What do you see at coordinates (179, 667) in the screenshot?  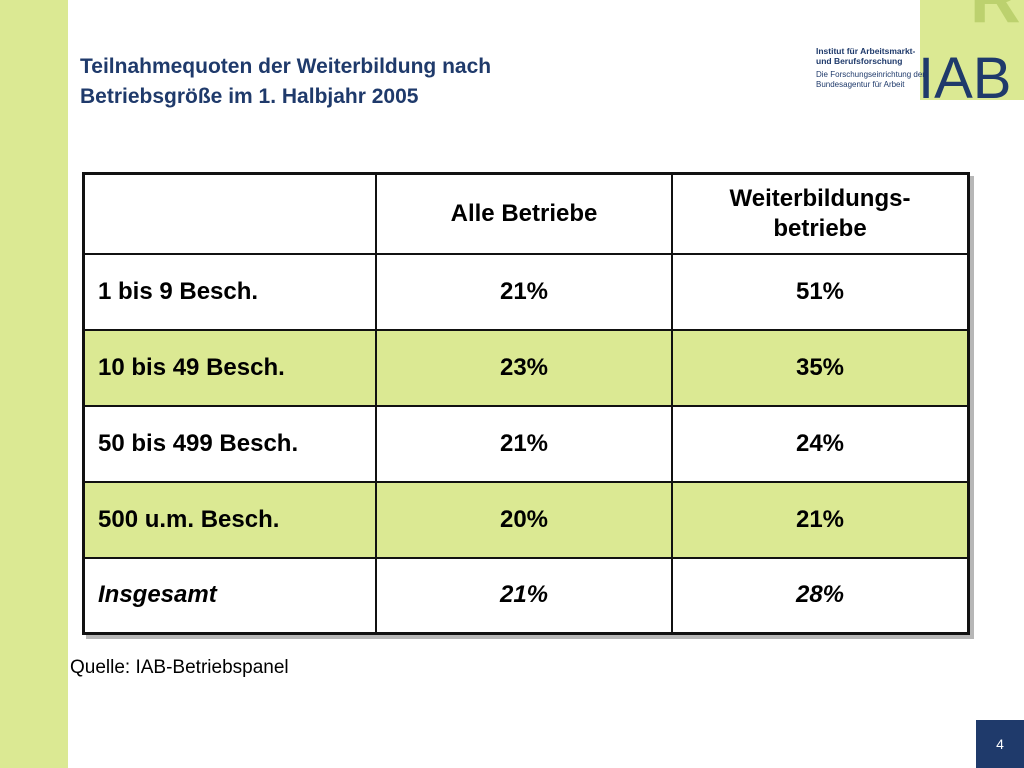 I see `source-note: Quelle: IAB-Betriebspanel` at bounding box center [179, 667].